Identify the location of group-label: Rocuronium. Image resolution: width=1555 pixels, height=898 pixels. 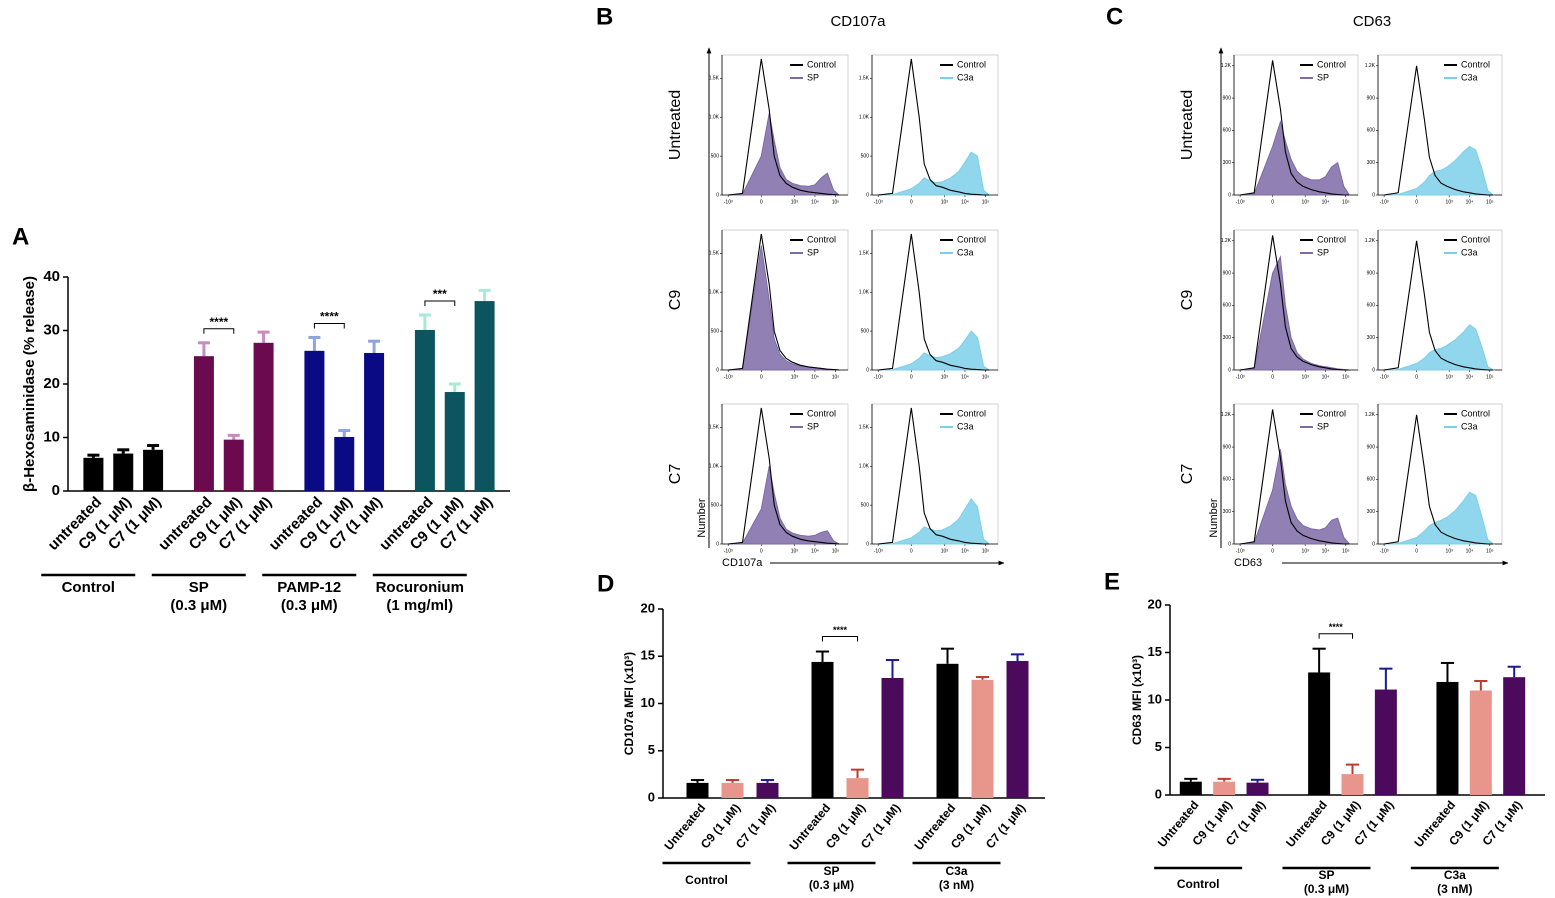
(420, 587).